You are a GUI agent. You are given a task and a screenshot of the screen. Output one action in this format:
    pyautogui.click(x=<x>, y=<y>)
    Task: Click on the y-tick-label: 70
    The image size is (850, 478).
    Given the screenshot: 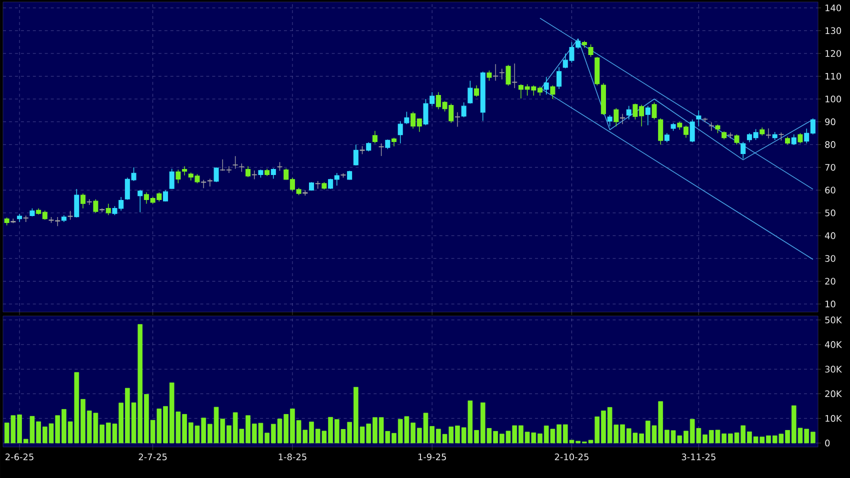 What is the action you would take?
    pyautogui.click(x=830, y=167)
    